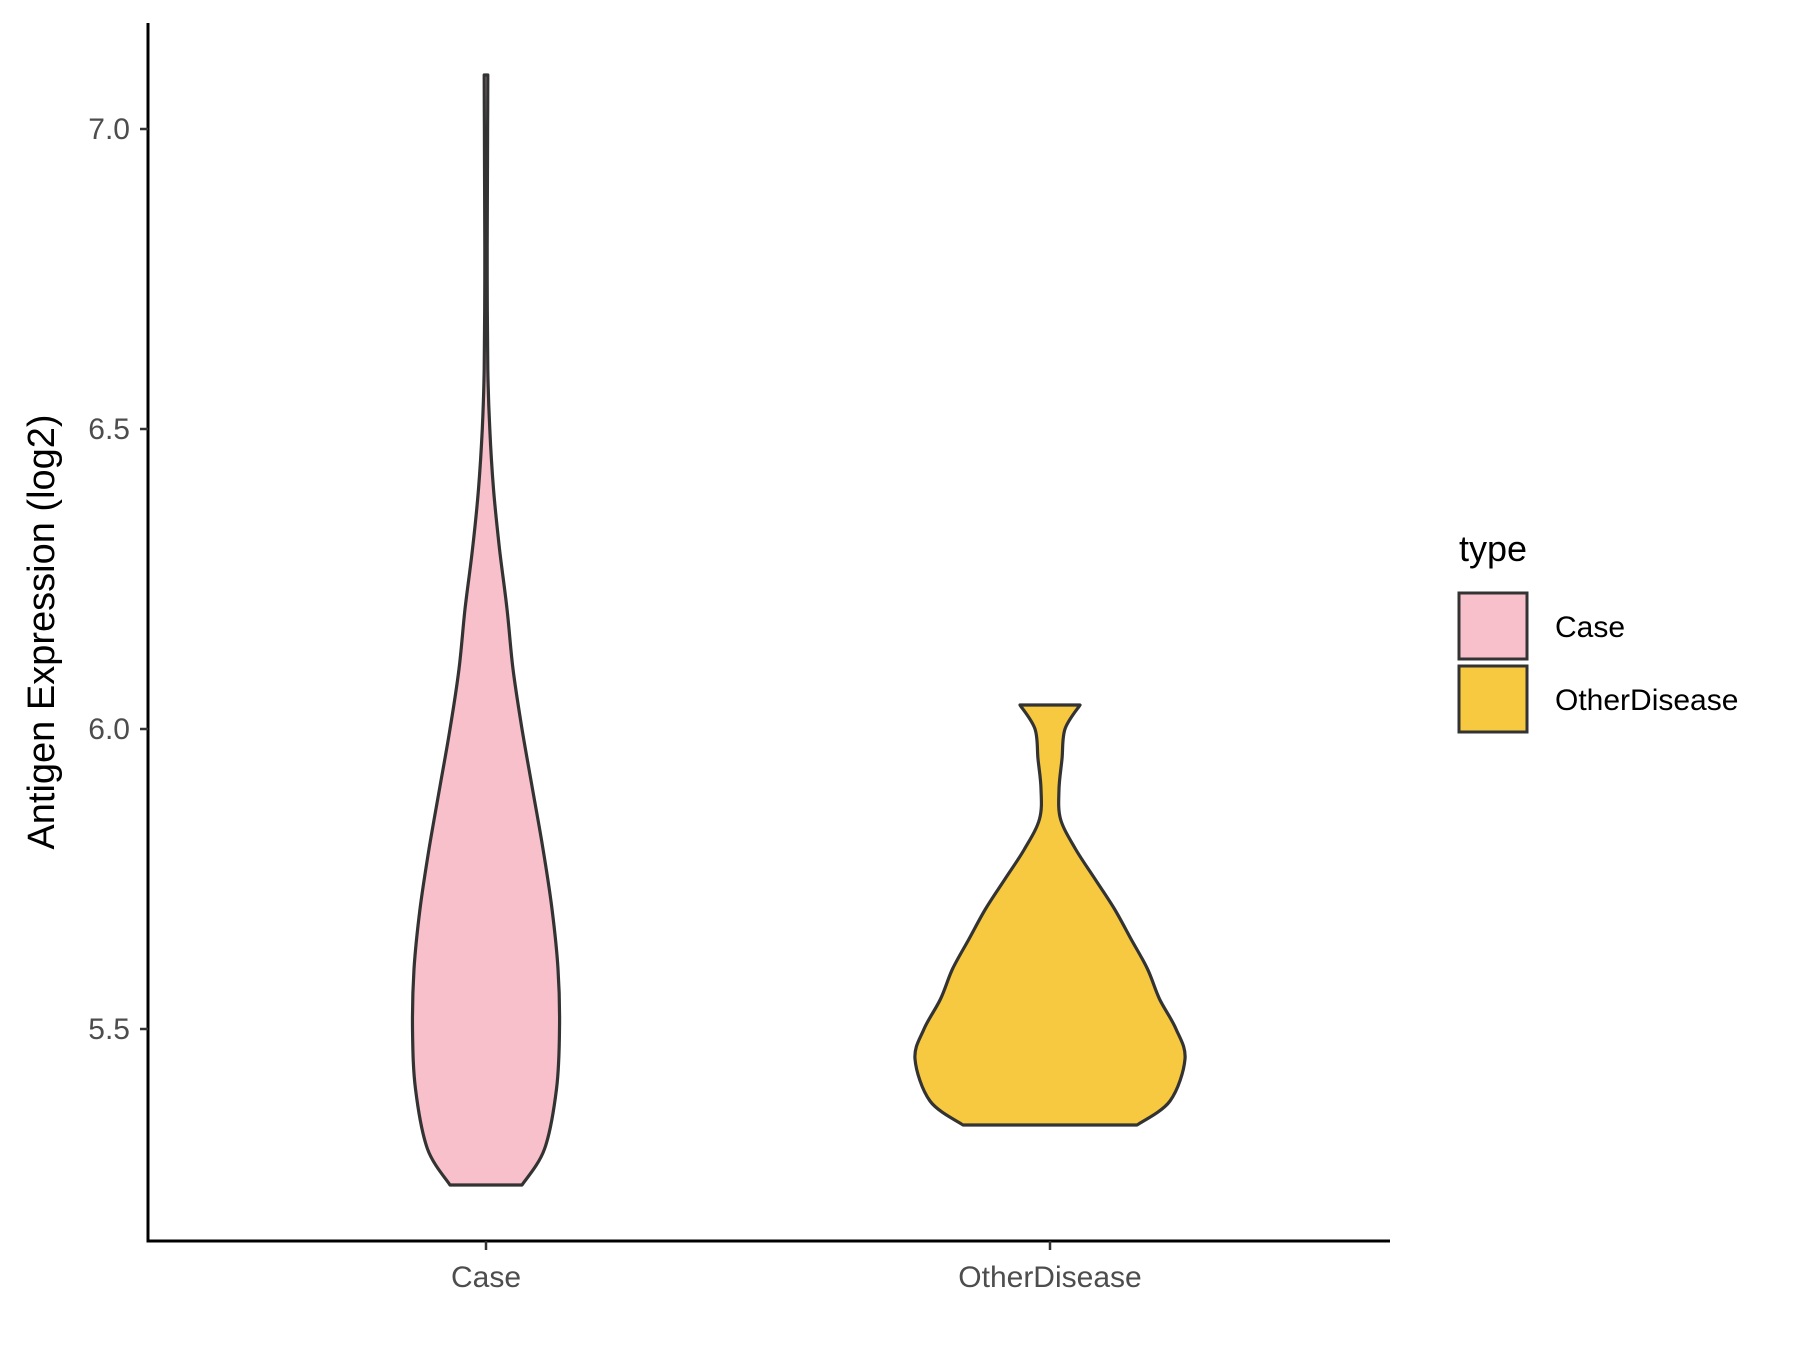 This screenshot has width=1800, height=1355. I want to click on y-tick-label: 6.0, so click(109, 729).